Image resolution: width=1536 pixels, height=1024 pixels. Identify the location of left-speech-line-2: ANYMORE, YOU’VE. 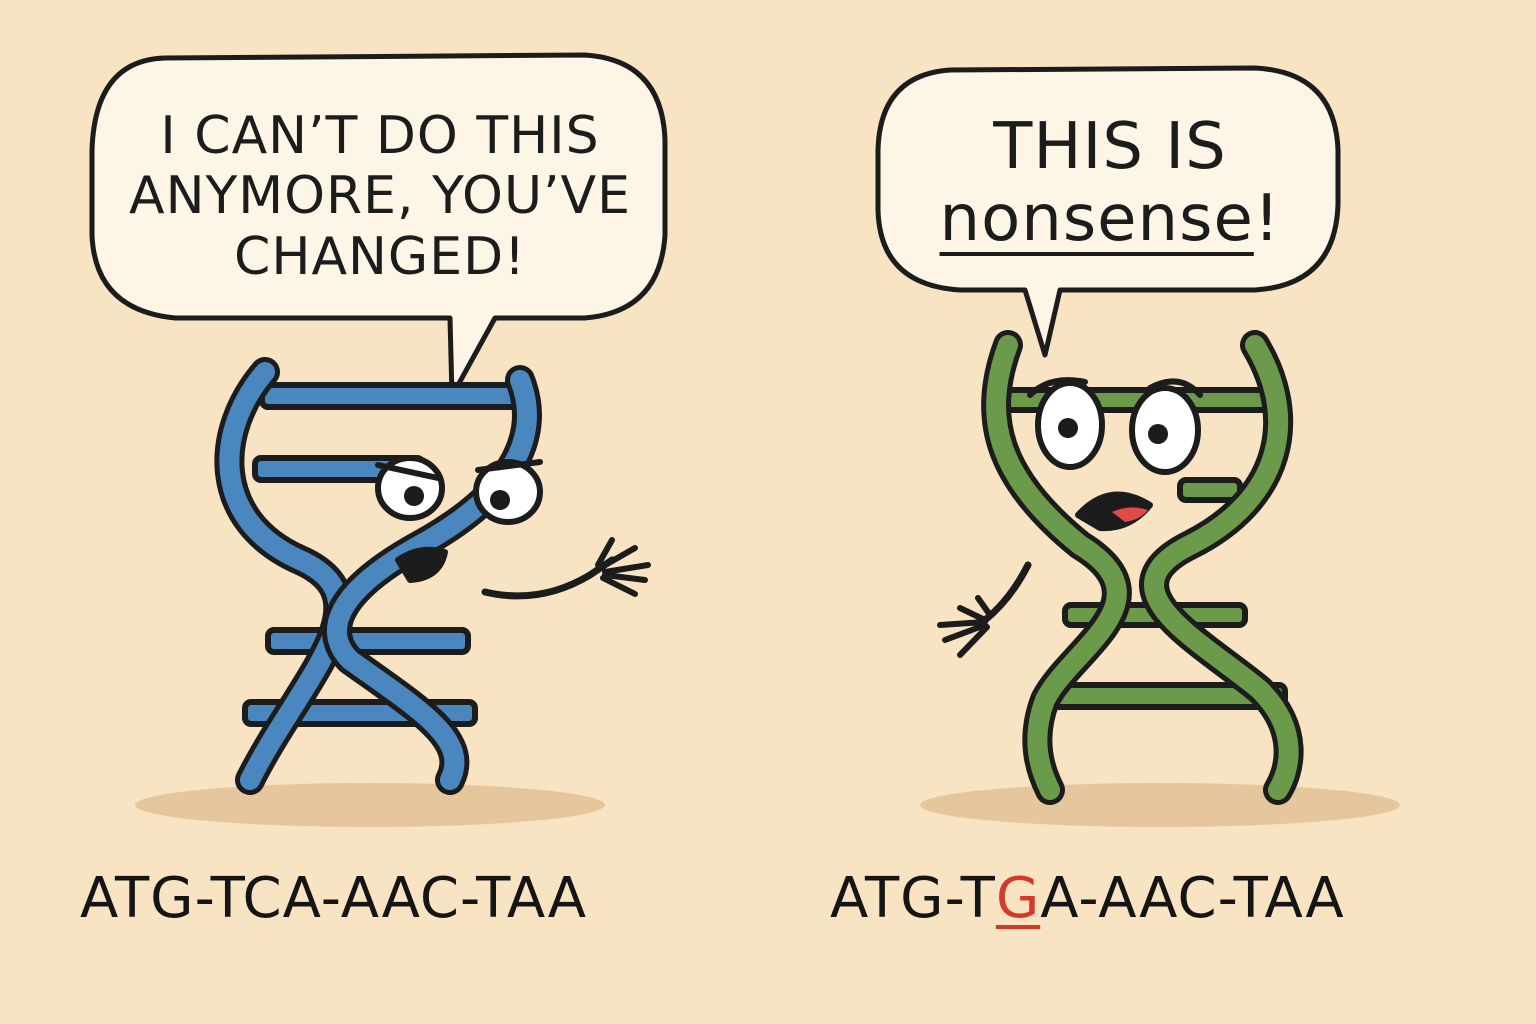
(380, 196).